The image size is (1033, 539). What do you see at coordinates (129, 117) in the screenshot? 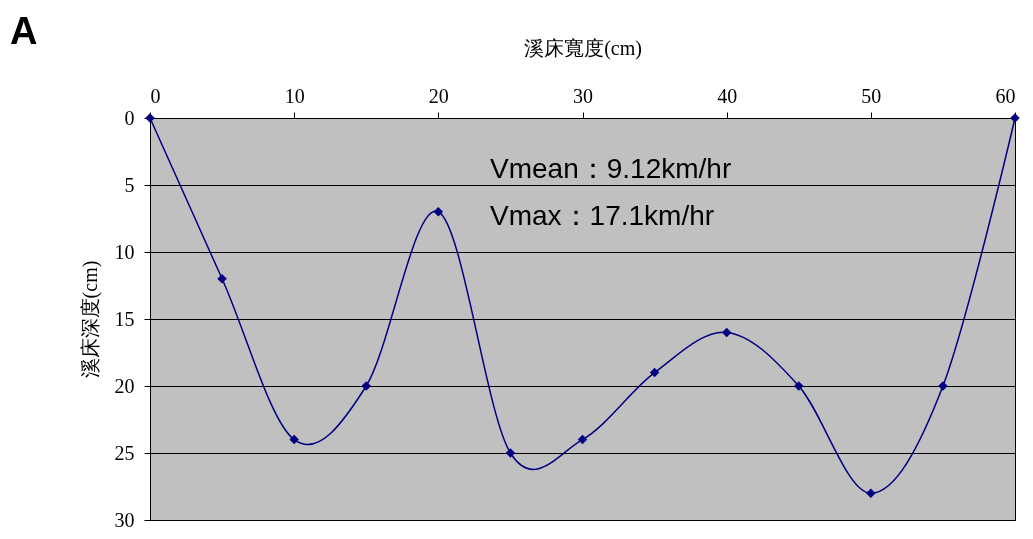
I see `y-tick-label: 0` at bounding box center [129, 117].